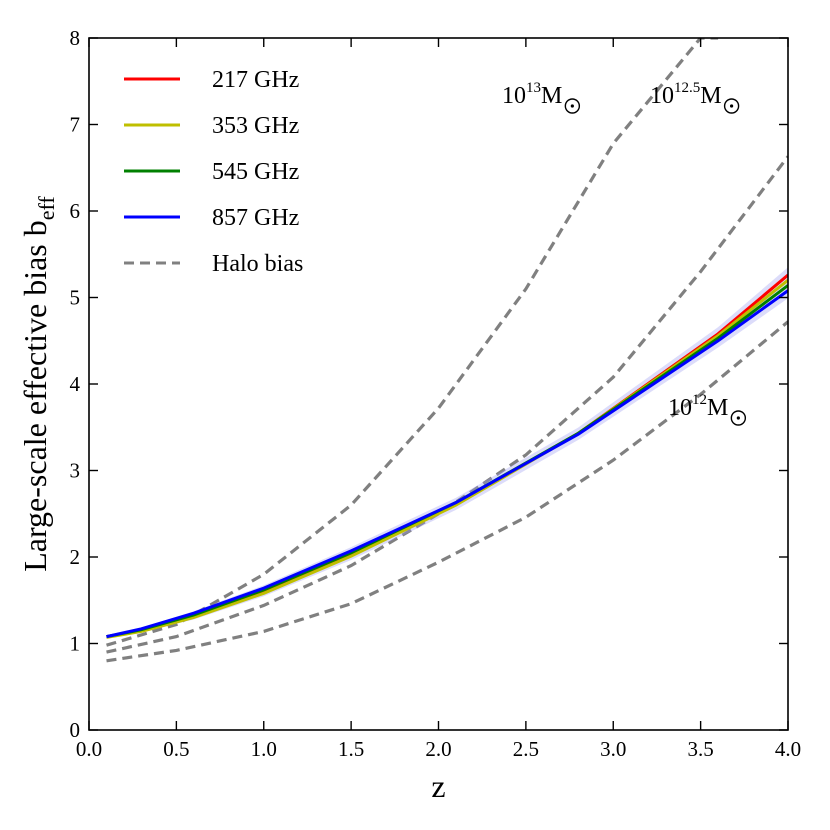 This screenshot has height=830, width=830. Describe the element at coordinates (698, 406) in the screenshot. I see `halo-mass-label: 1012M` at that location.